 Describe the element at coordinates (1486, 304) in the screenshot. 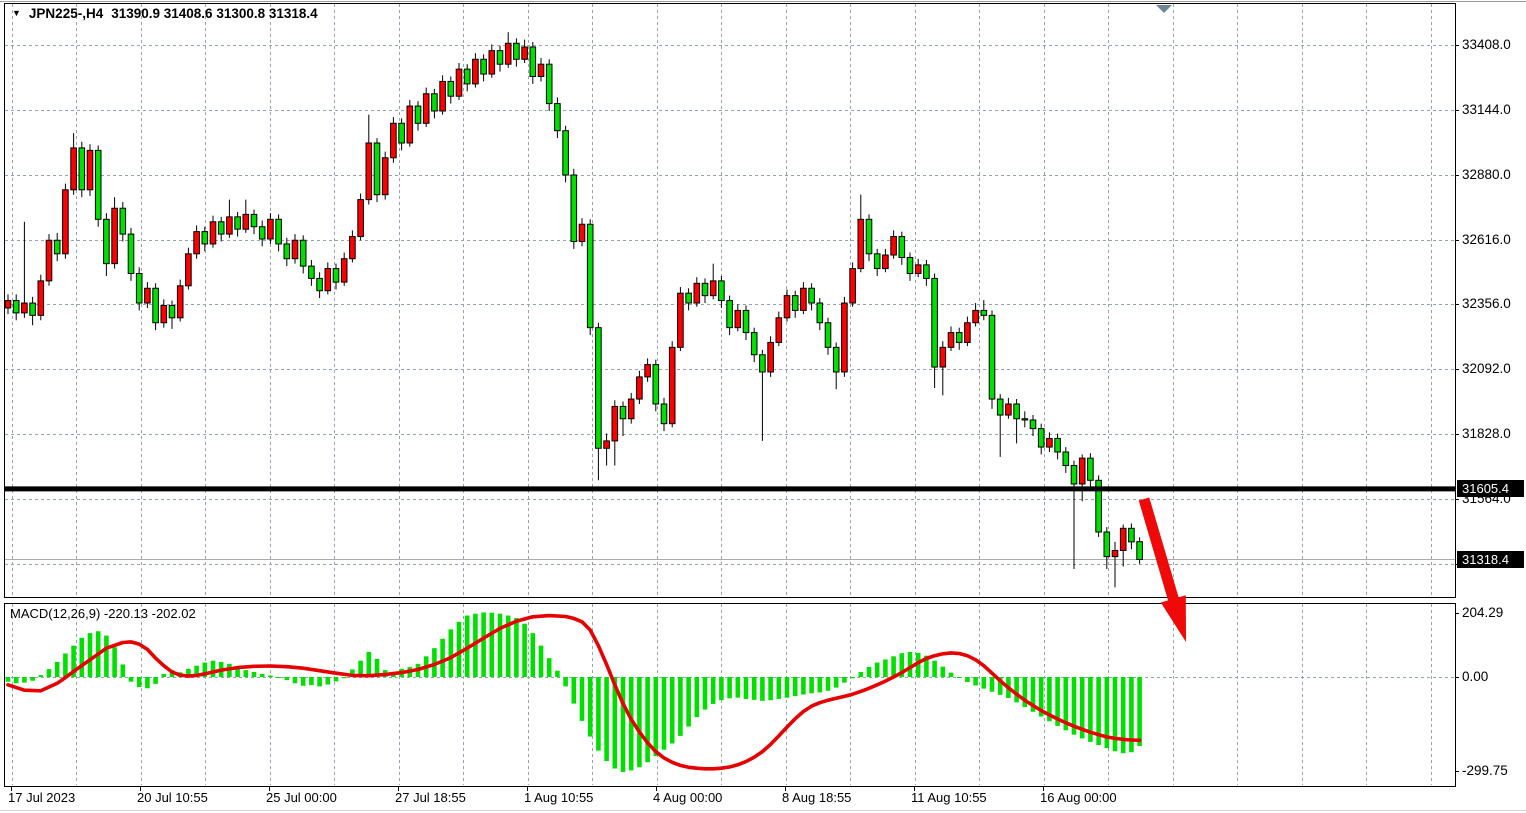

I see `price-axis-label: 32356.0` at that location.